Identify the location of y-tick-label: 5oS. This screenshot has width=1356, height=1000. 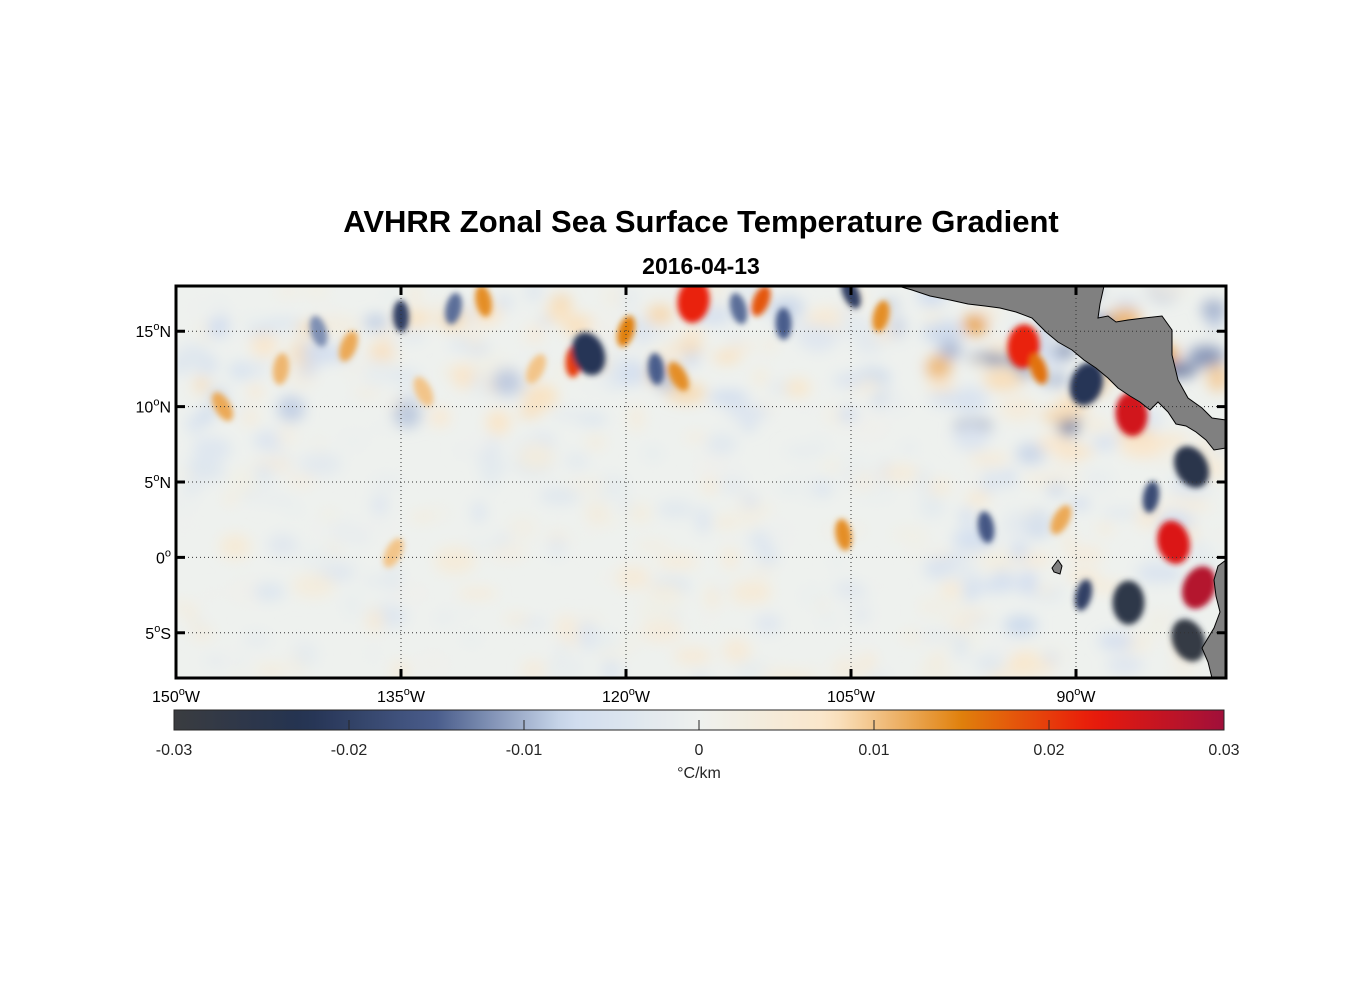
(158, 633).